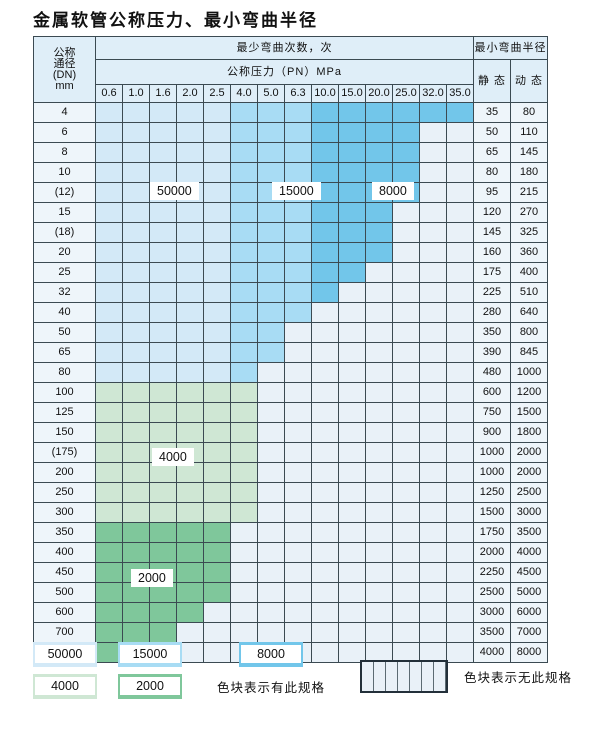 The width and height of the screenshot is (600, 743). I want to click on table-row: 150 900 1800, so click(290, 432).